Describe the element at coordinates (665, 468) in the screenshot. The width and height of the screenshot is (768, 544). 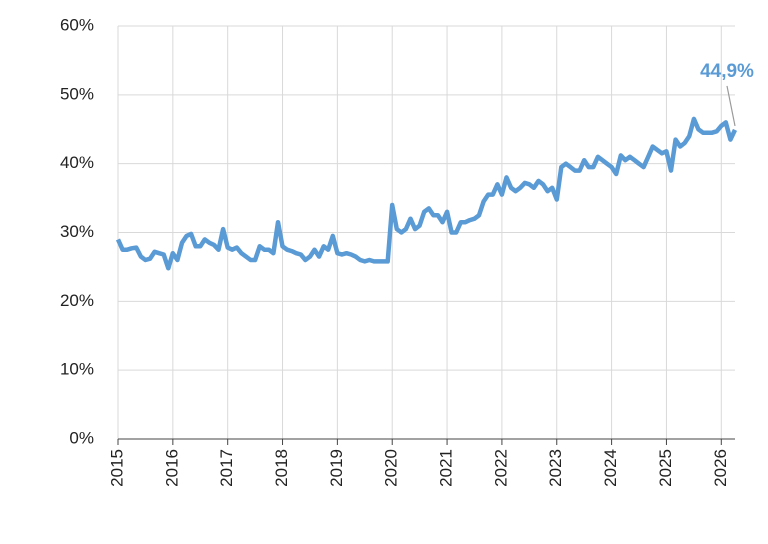
I see `x-tick-label: 2025` at that location.